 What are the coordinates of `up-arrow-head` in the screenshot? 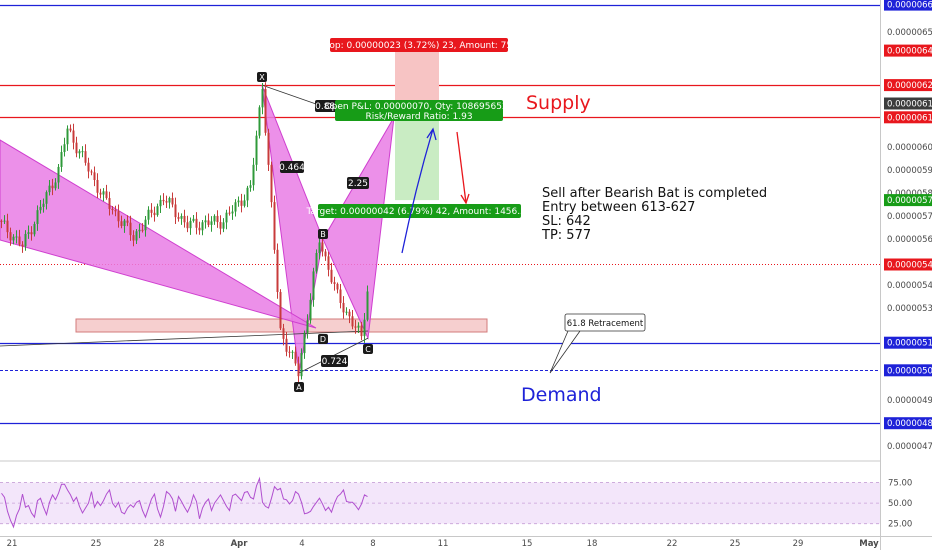 It's located at (431, 134).